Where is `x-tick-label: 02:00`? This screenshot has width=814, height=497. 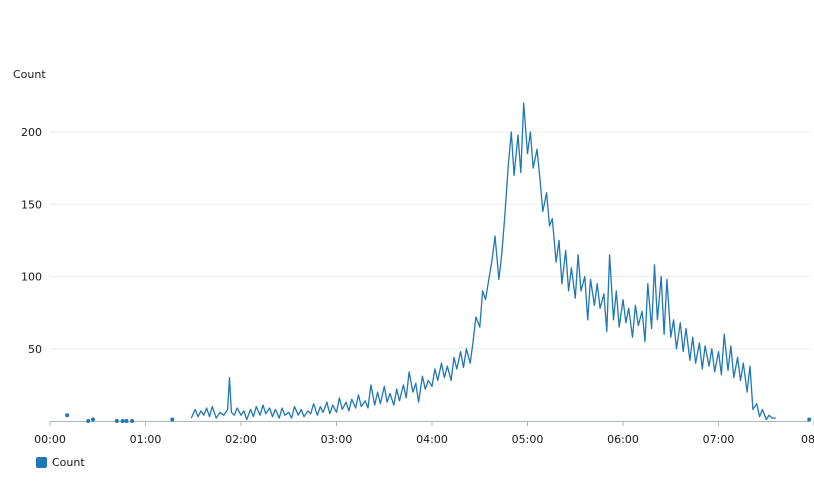
x-tick-label: 02:00 is located at coordinates (241, 439).